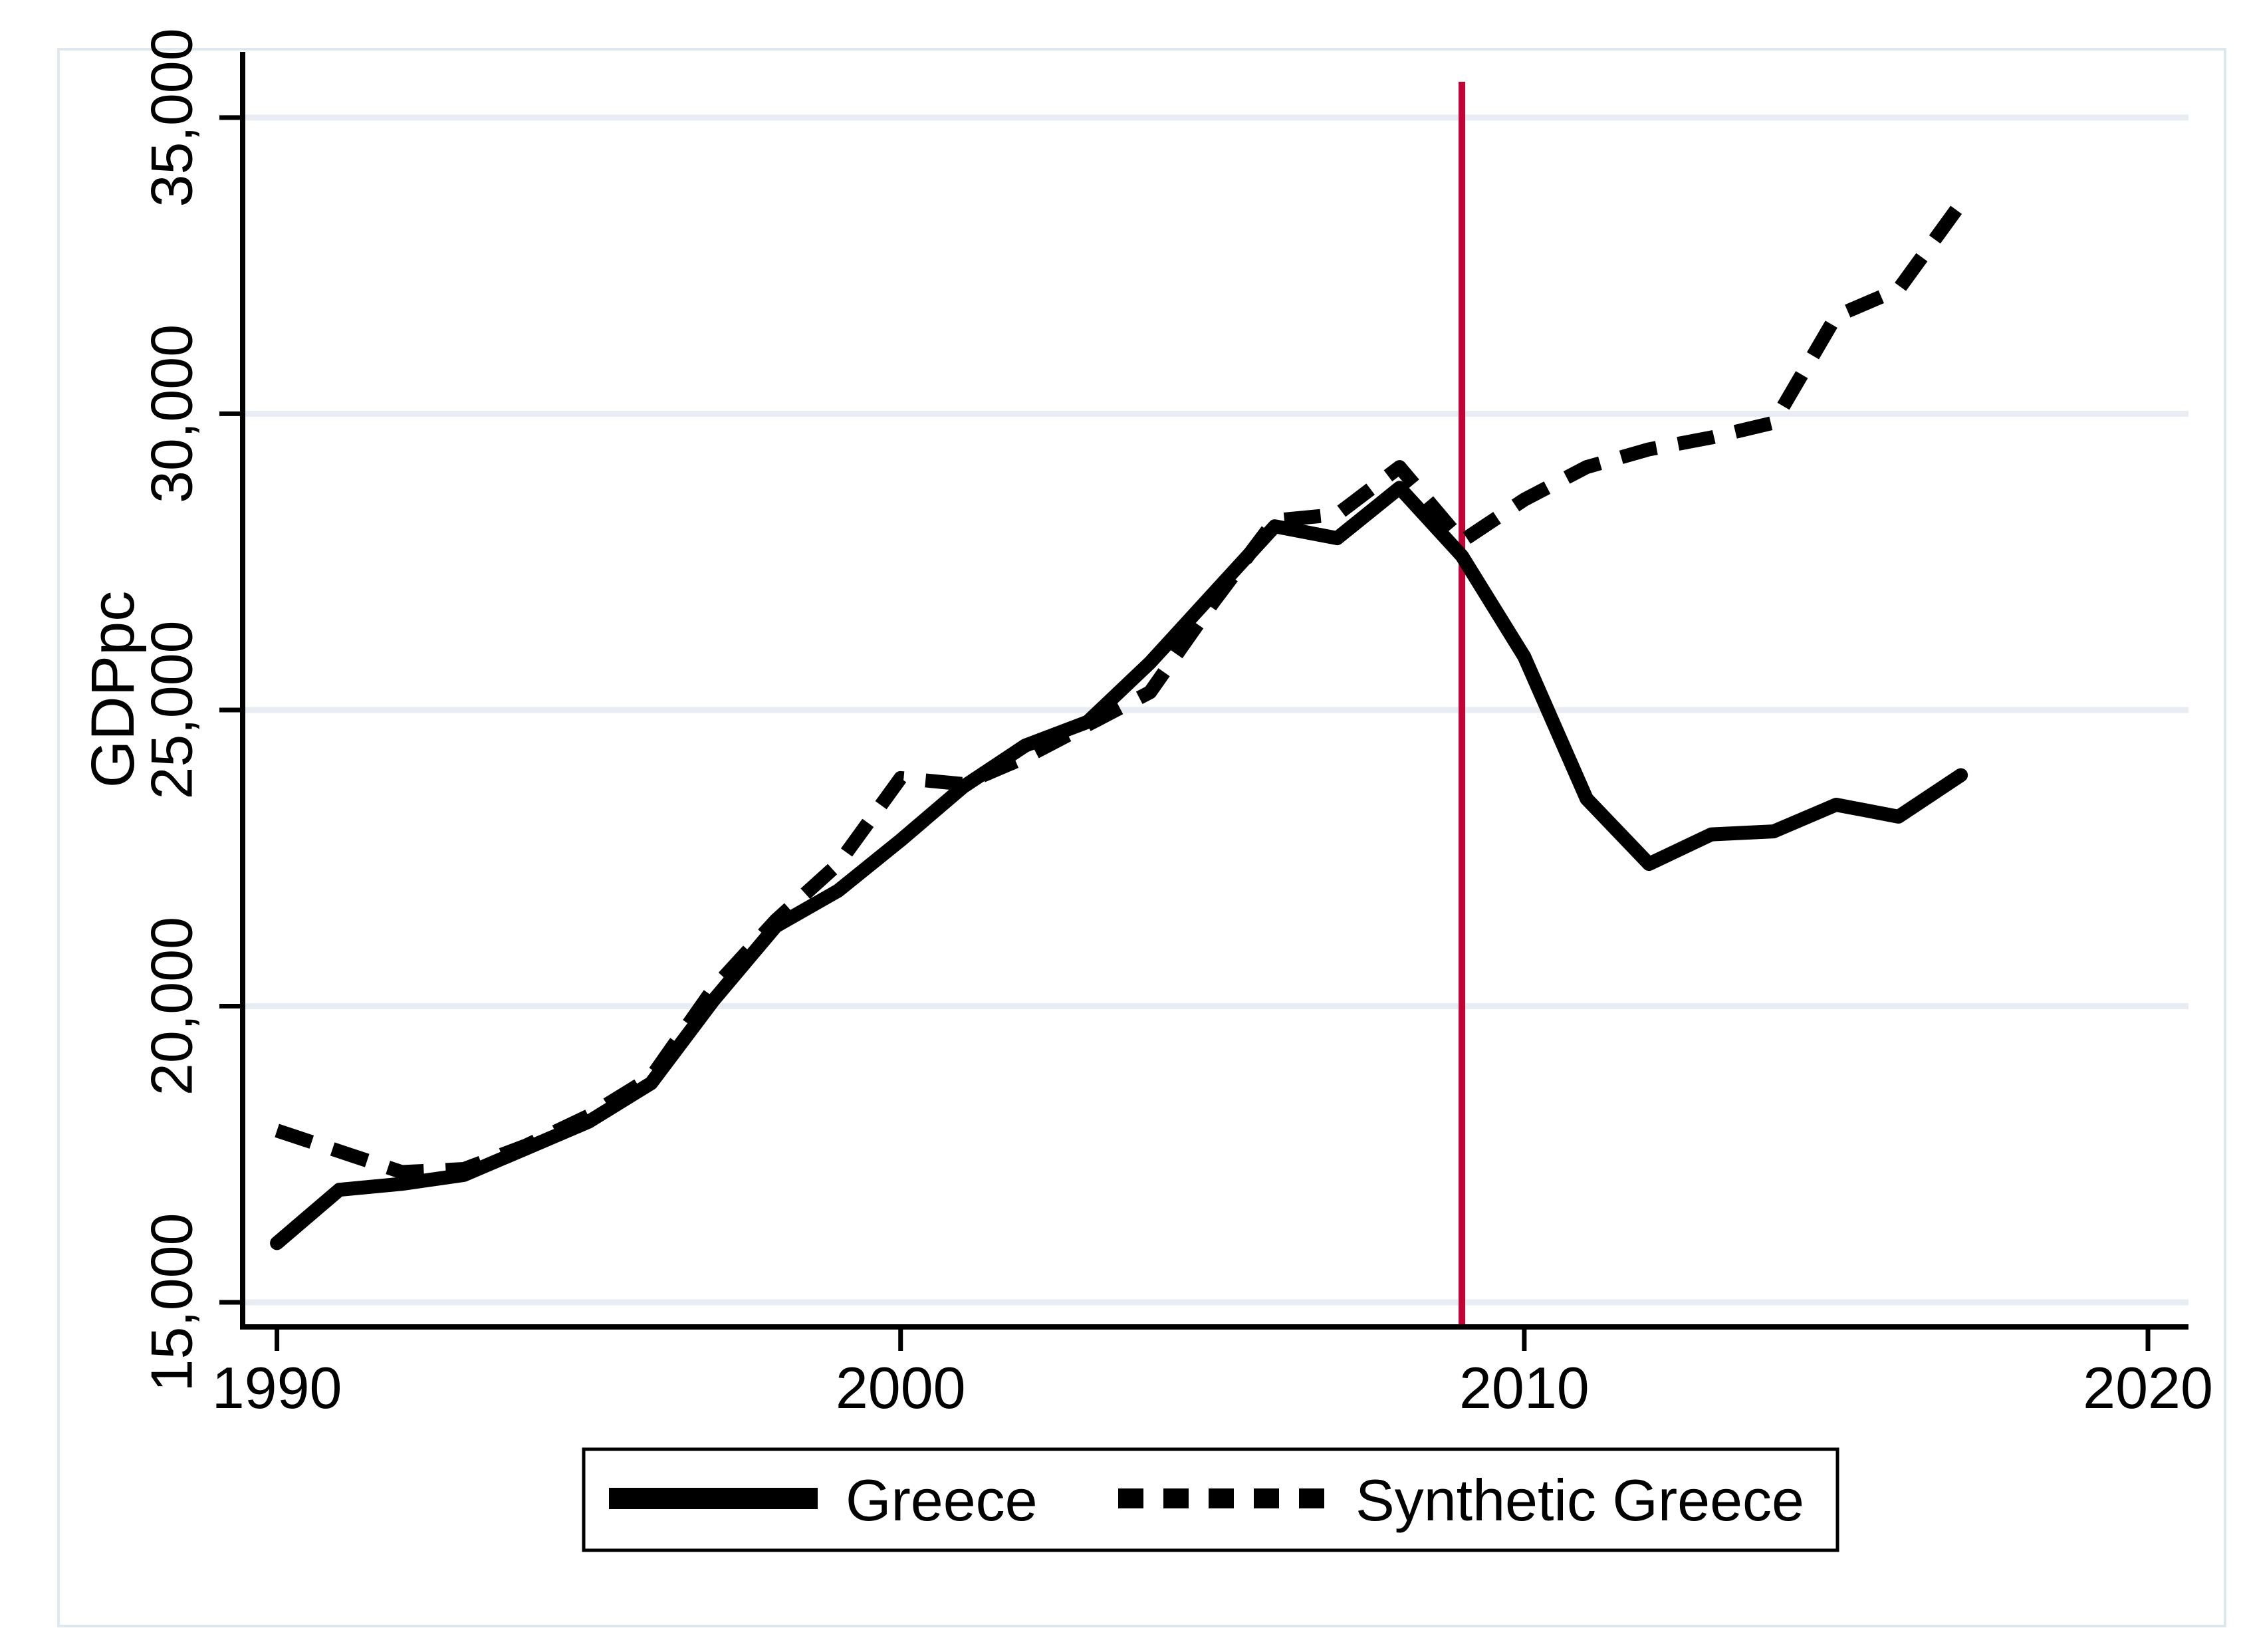 The image size is (2241, 1652). I want to click on legend-label-greece: Greece, so click(942, 1500).